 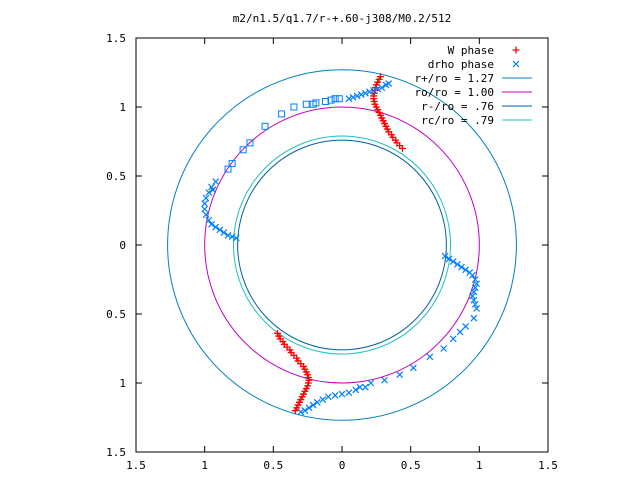 I want to click on y-tick-label: 0, so click(x=122, y=245).